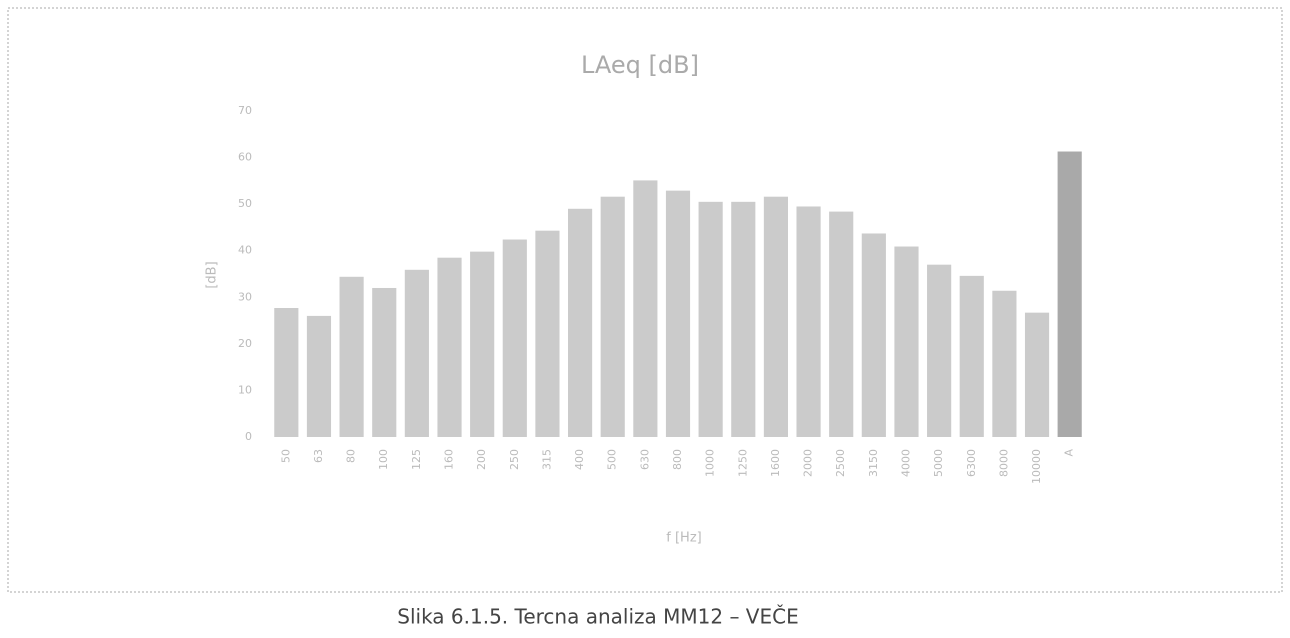  I want to click on x-tick-label: A, so click(1069, 453).